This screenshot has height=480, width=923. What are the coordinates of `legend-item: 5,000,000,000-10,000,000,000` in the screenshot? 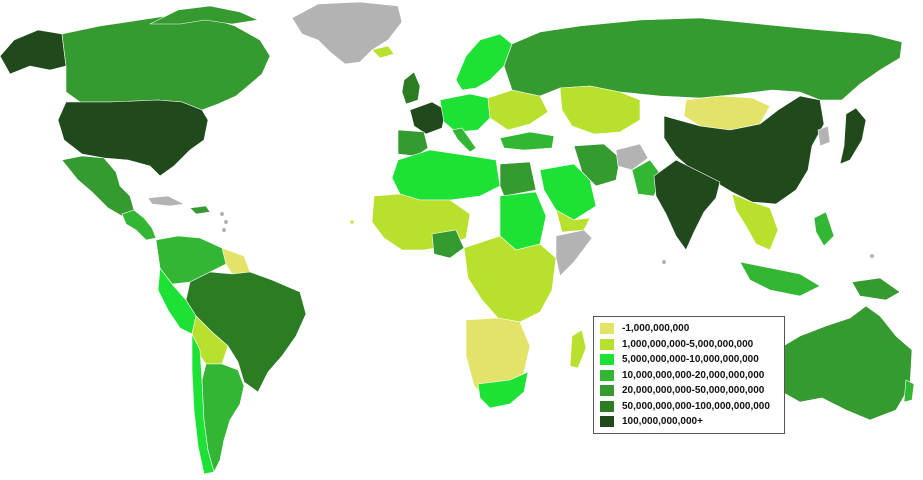 It's located at (689, 360).